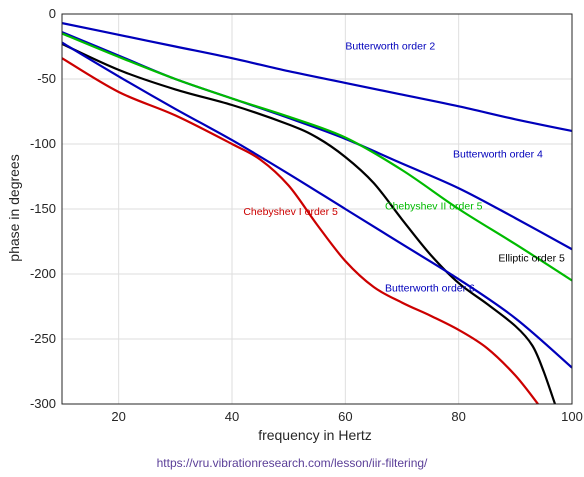  Describe the element at coordinates (43, 208) in the screenshot. I see `y-tick-label: -150` at that location.